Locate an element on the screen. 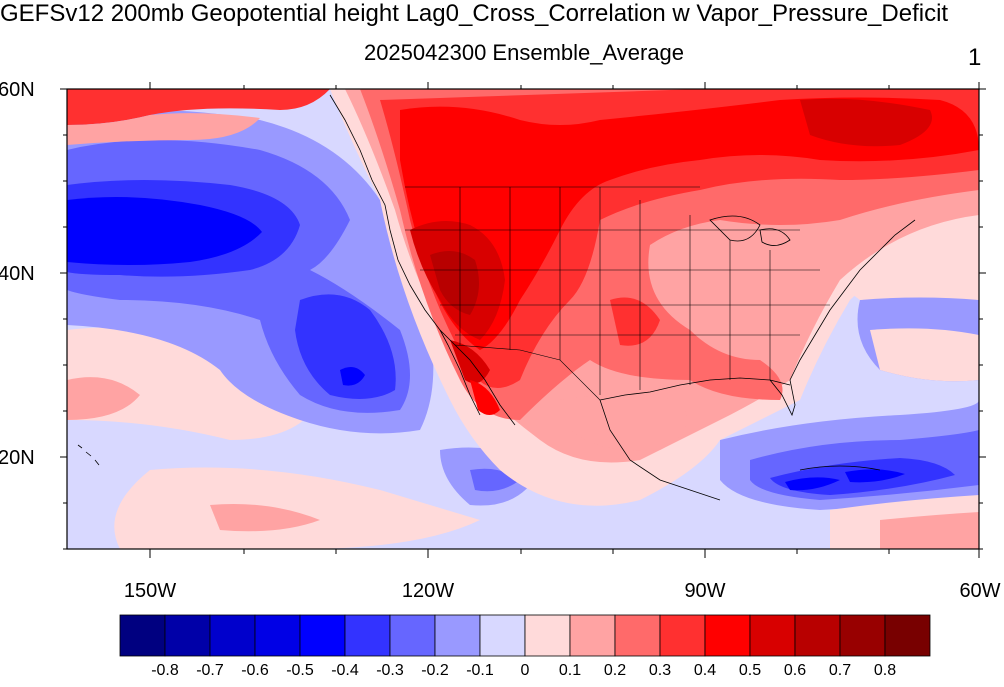 This screenshot has height=687, width=1004. lat-label-40n: 40N is located at coordinates (17, 274).